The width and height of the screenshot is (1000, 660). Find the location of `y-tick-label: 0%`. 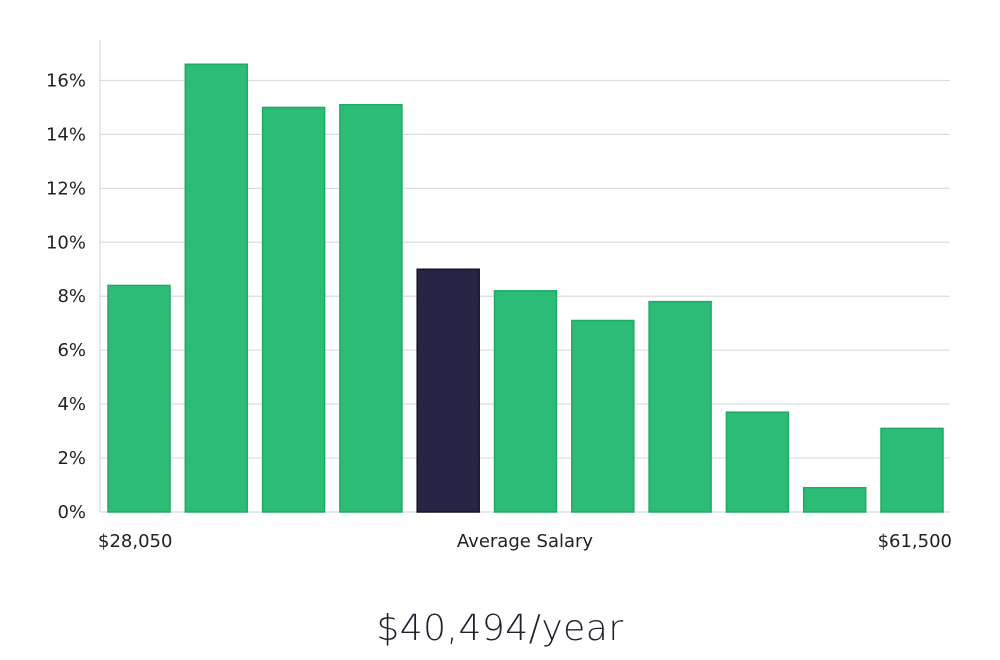

y-tick-label: 0% is located at coordinates (71, 512).